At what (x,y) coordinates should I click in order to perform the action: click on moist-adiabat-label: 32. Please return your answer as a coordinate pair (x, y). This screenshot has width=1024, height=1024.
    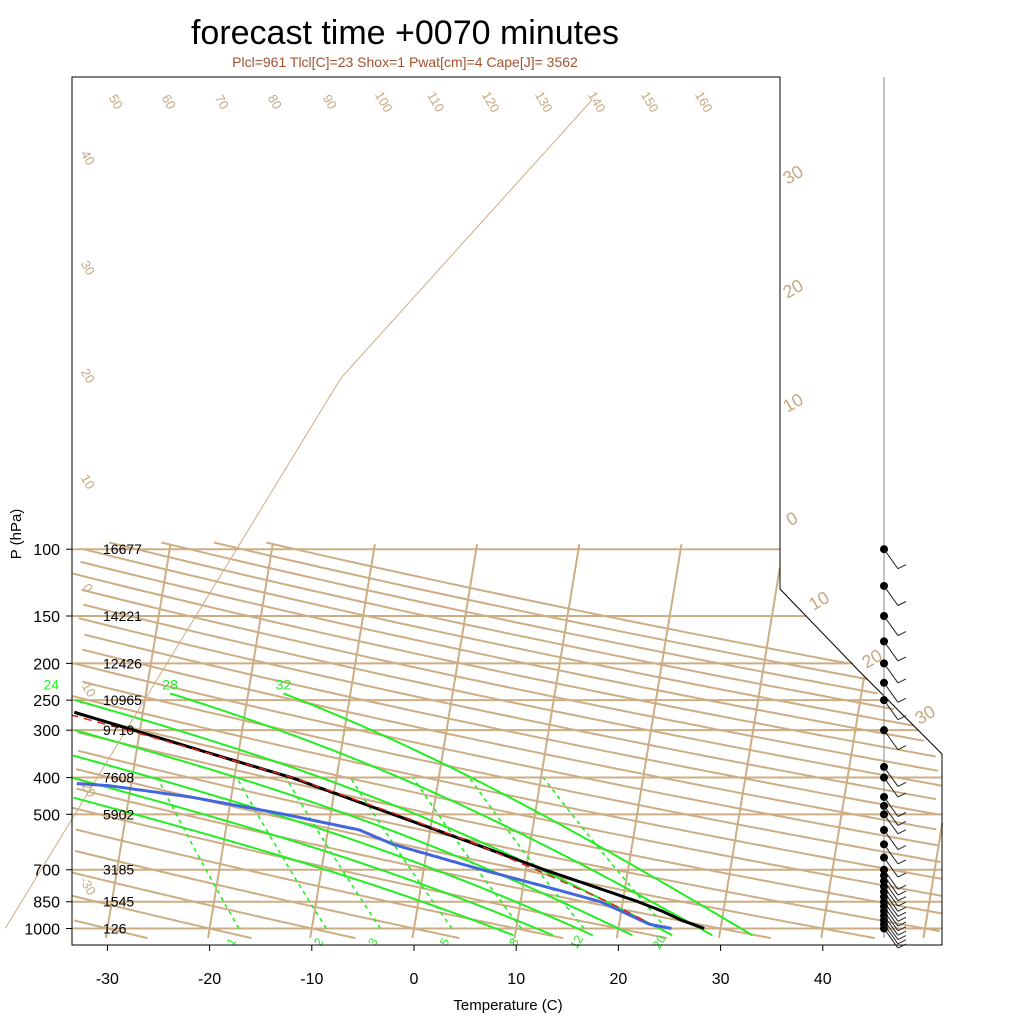
    Looking at the image, I should click on (284, 684).